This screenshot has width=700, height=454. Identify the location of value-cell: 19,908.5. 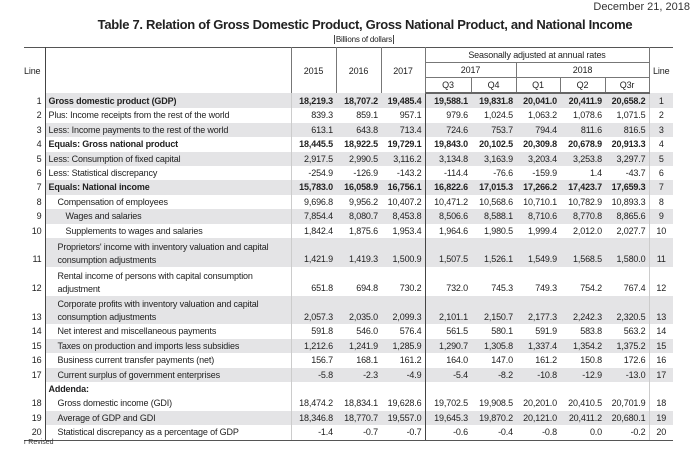
(496, 403).